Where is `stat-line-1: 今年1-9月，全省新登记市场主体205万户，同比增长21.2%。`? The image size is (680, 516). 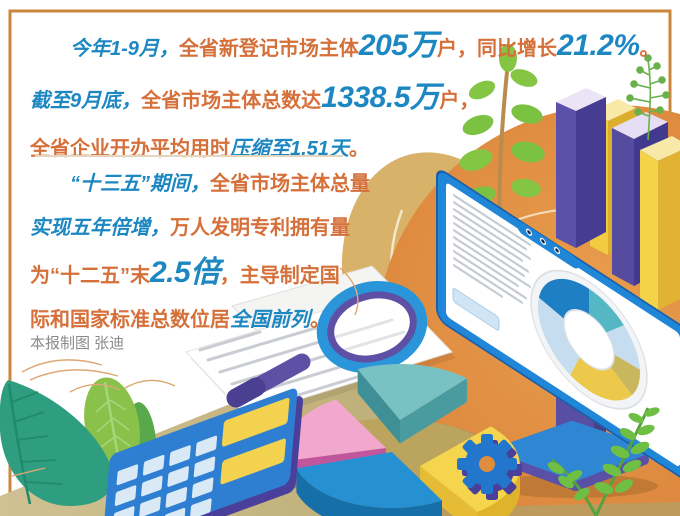 stat-line-1: 今年1-9月，全省新登记市场主体205万户，同比增长21.2%。 is located at coordinates (346, 48).